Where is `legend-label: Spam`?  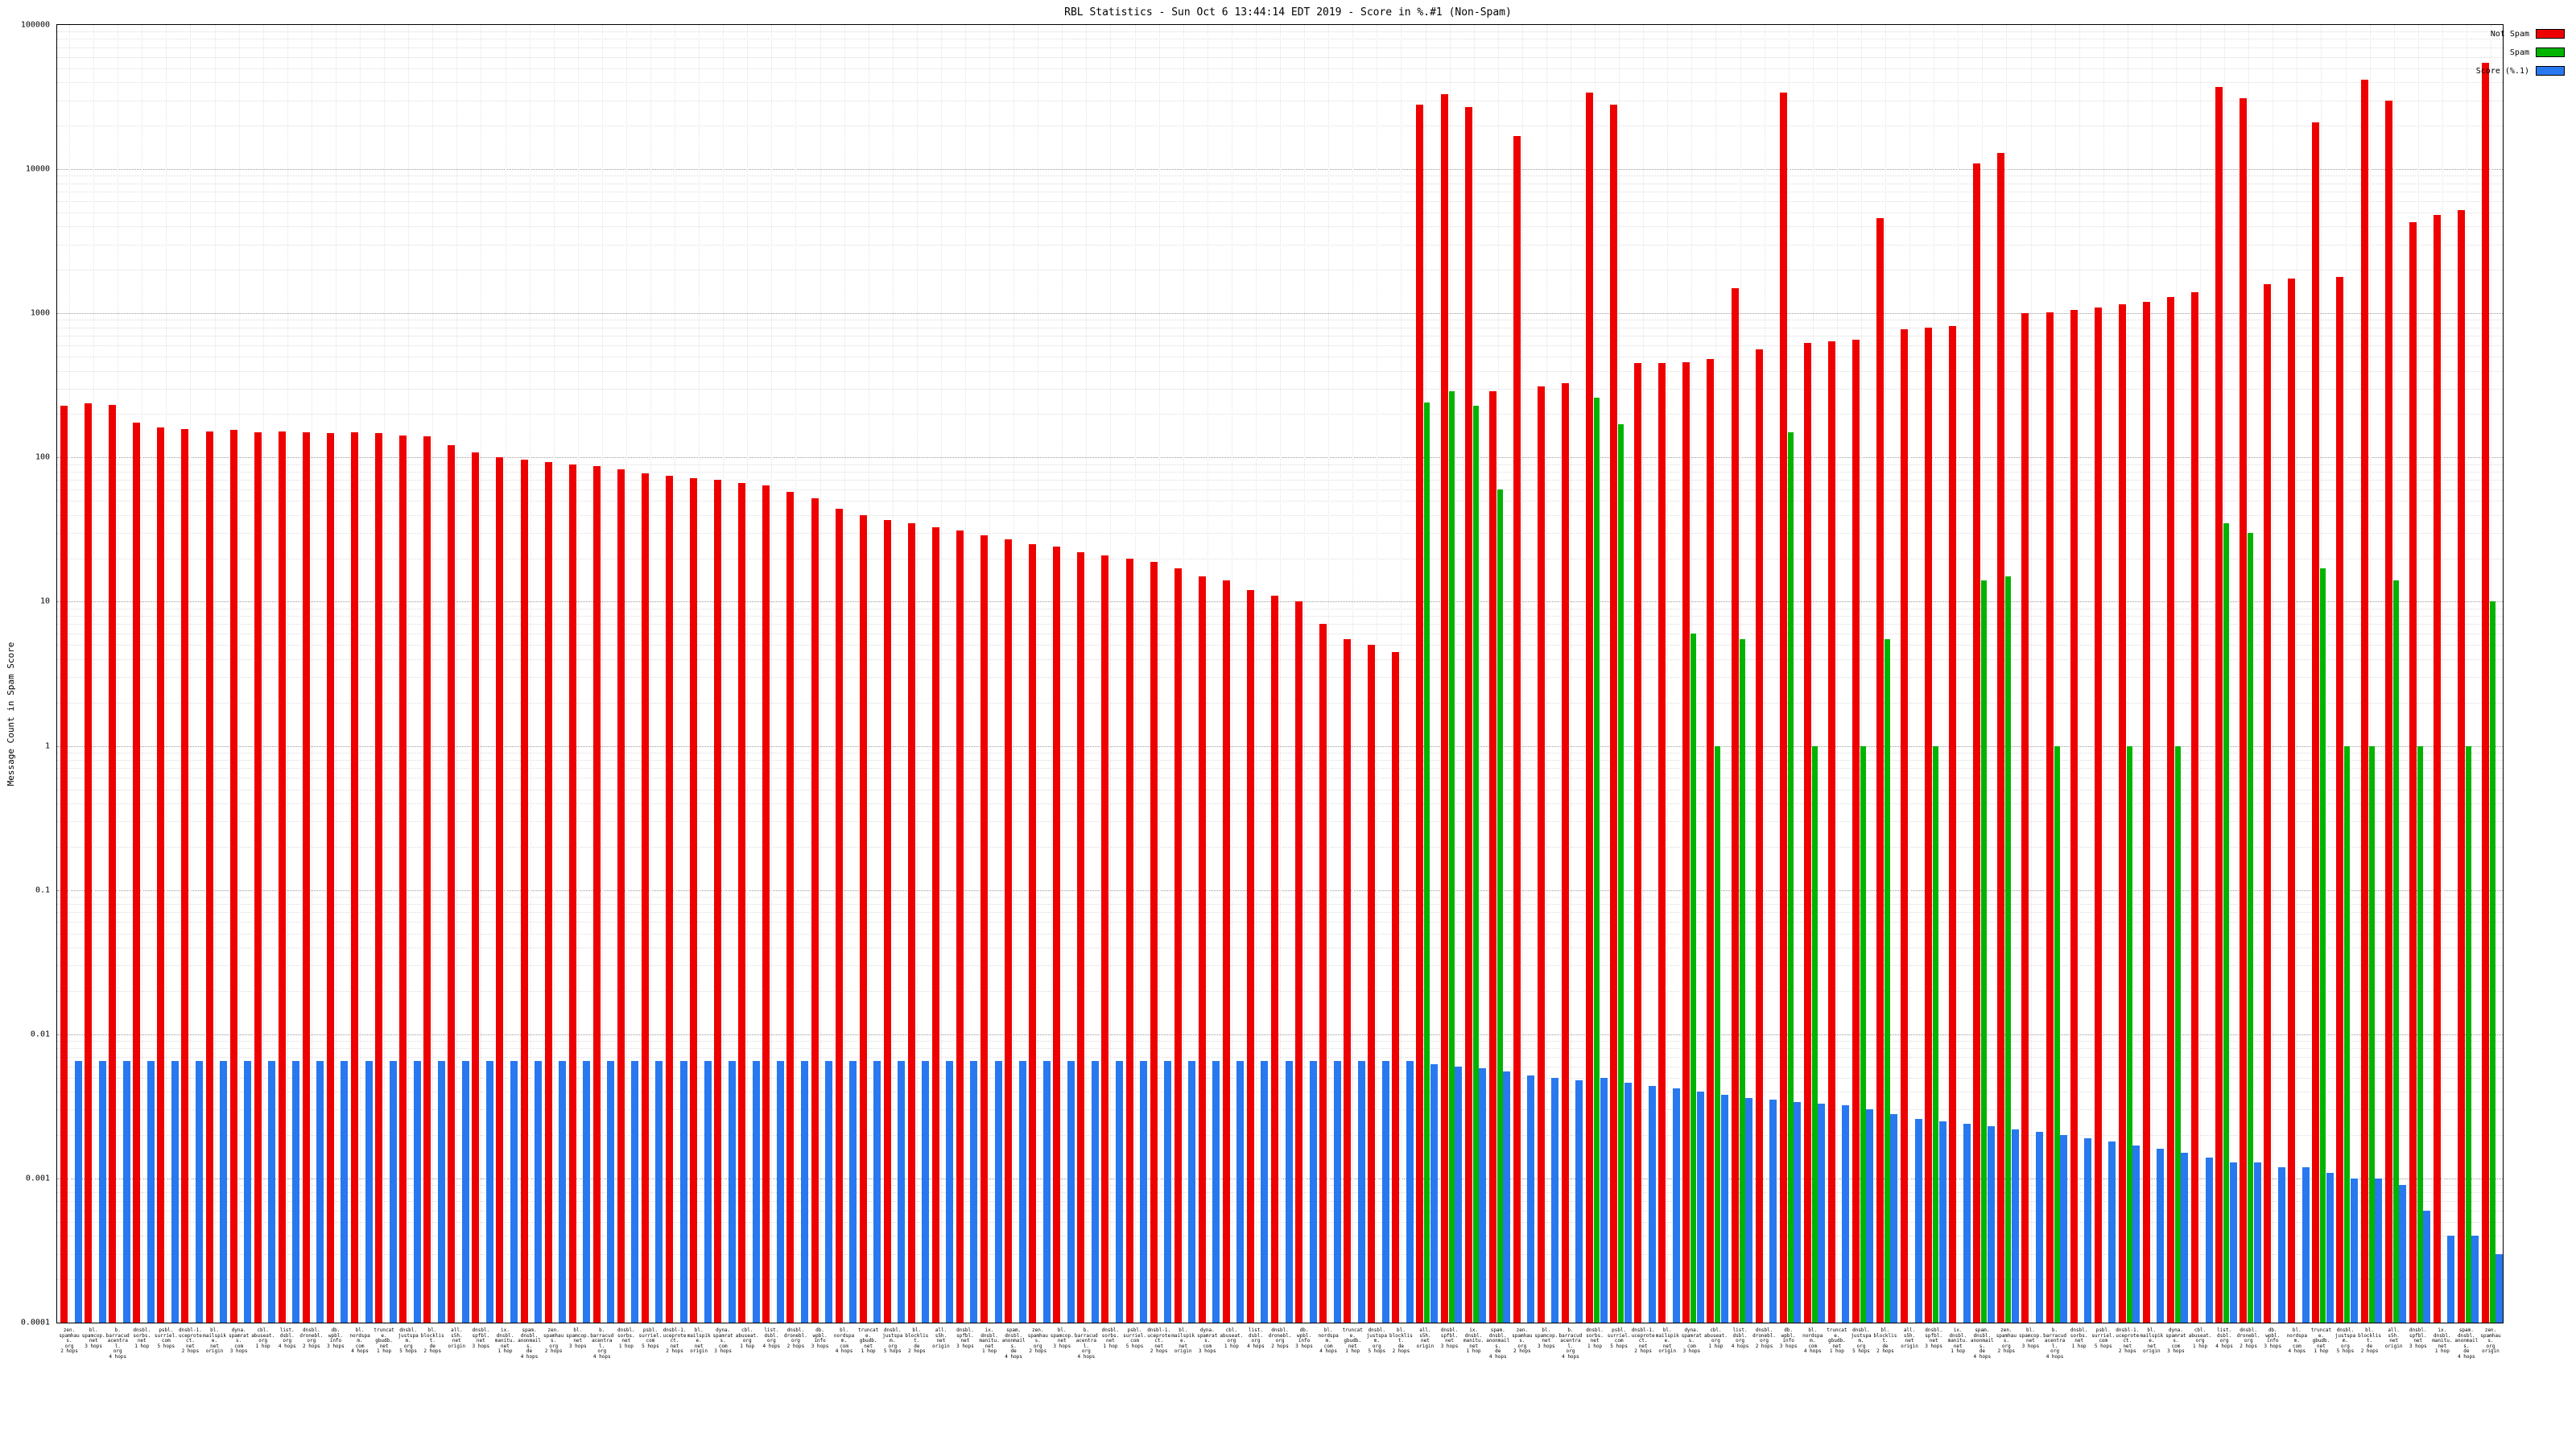
legend-label: Spam is located at coordinates (2519, 52).